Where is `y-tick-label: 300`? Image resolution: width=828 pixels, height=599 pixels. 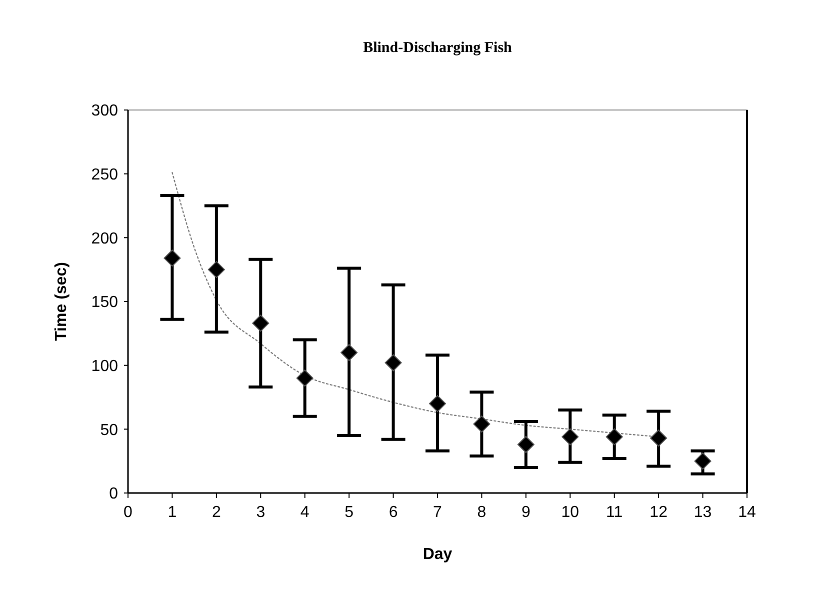 y-tick-label: 300 is located at coordinates (104, 111).